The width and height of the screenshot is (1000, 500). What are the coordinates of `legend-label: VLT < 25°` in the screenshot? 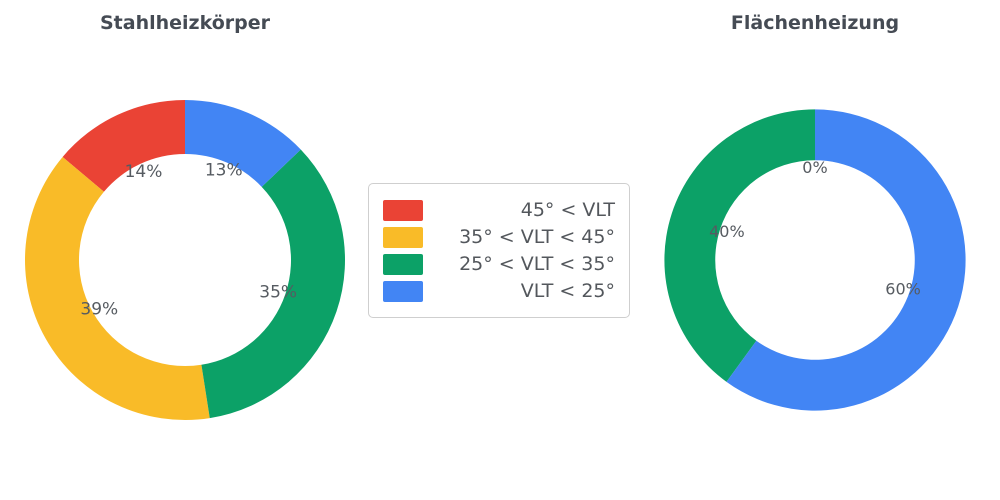 It's located at (567, 291).